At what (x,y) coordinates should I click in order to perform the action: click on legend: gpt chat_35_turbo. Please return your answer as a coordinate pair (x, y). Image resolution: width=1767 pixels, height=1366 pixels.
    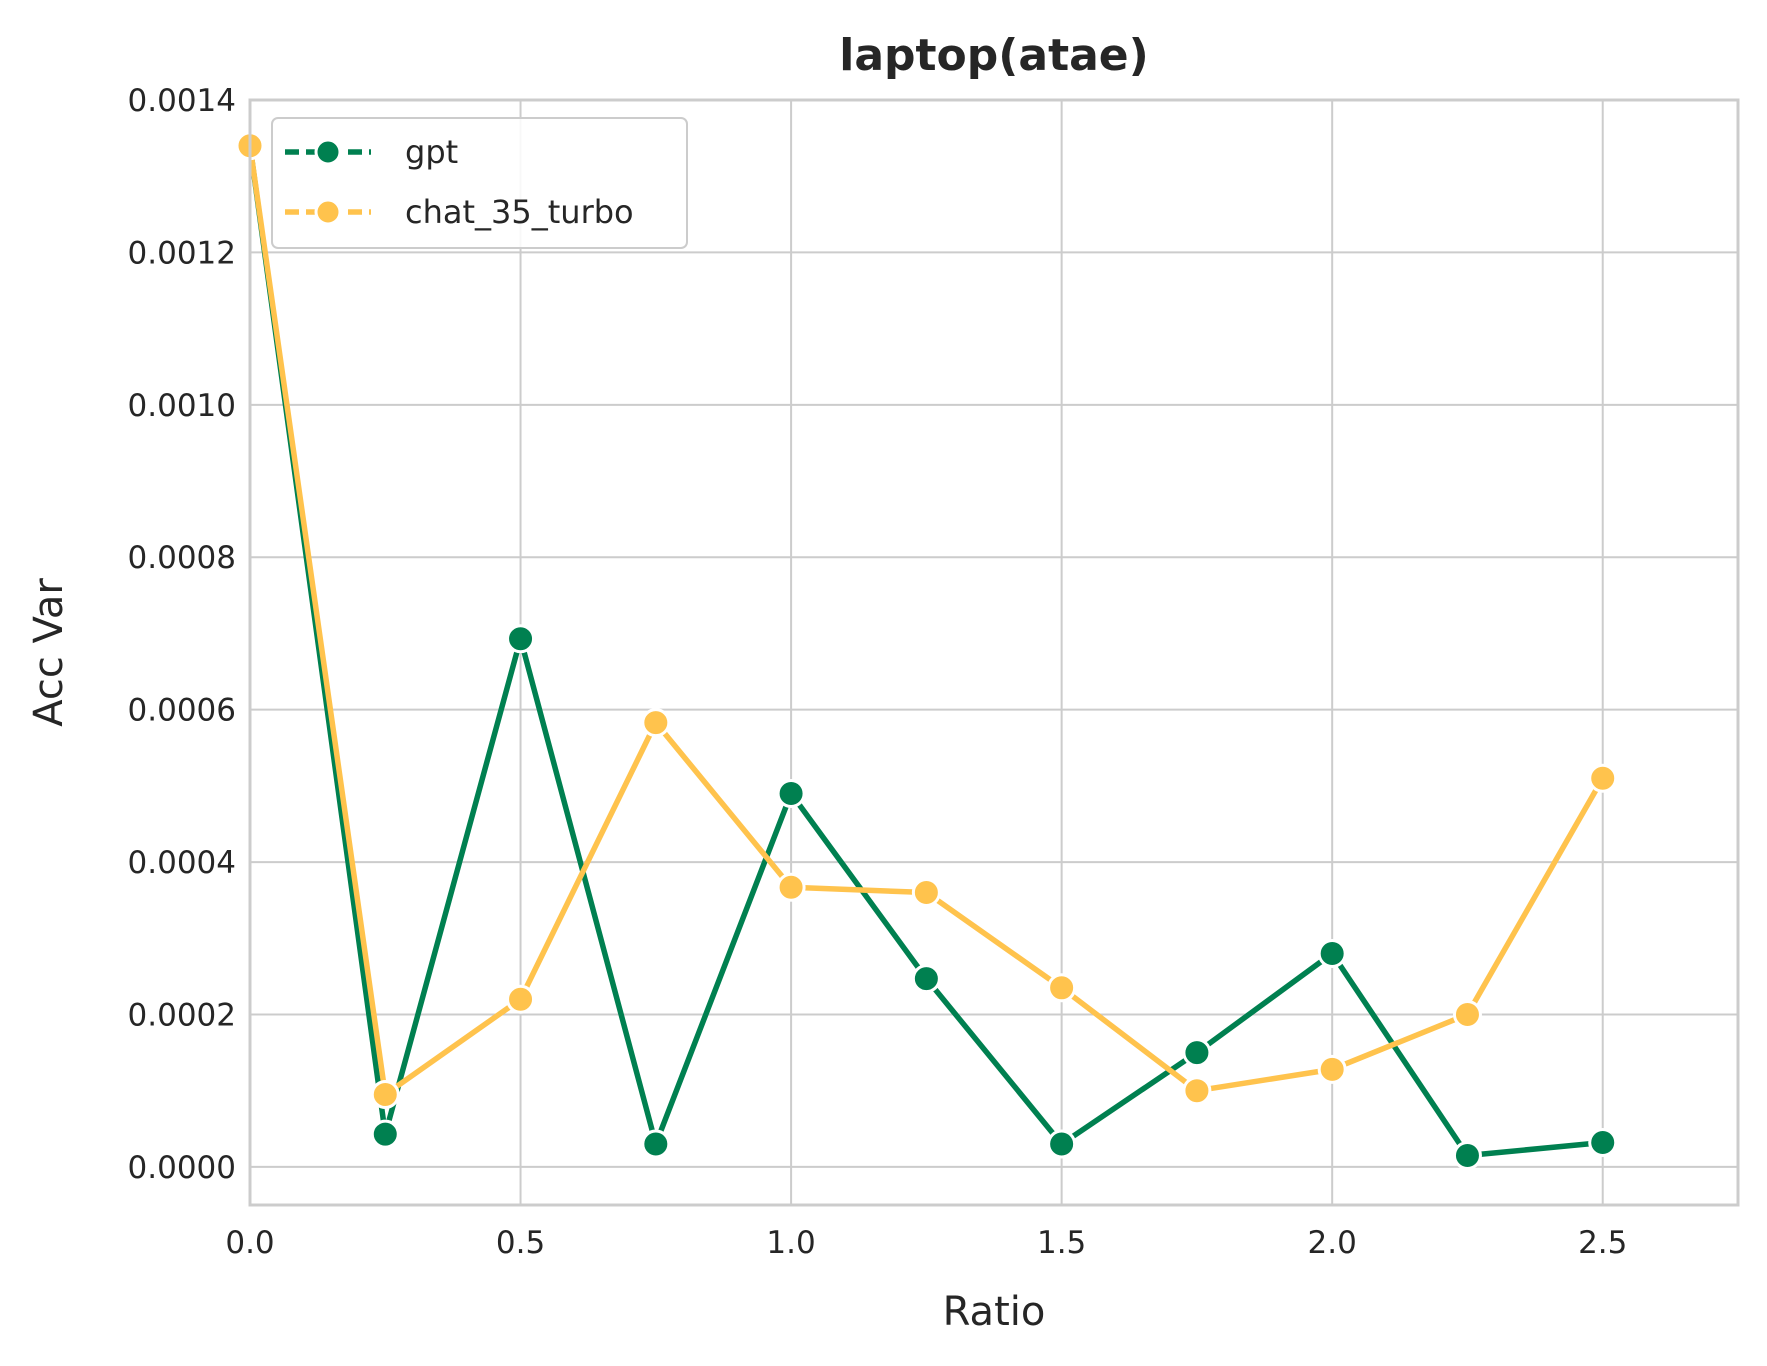
    Looking at the image, I should click on (479, 183).